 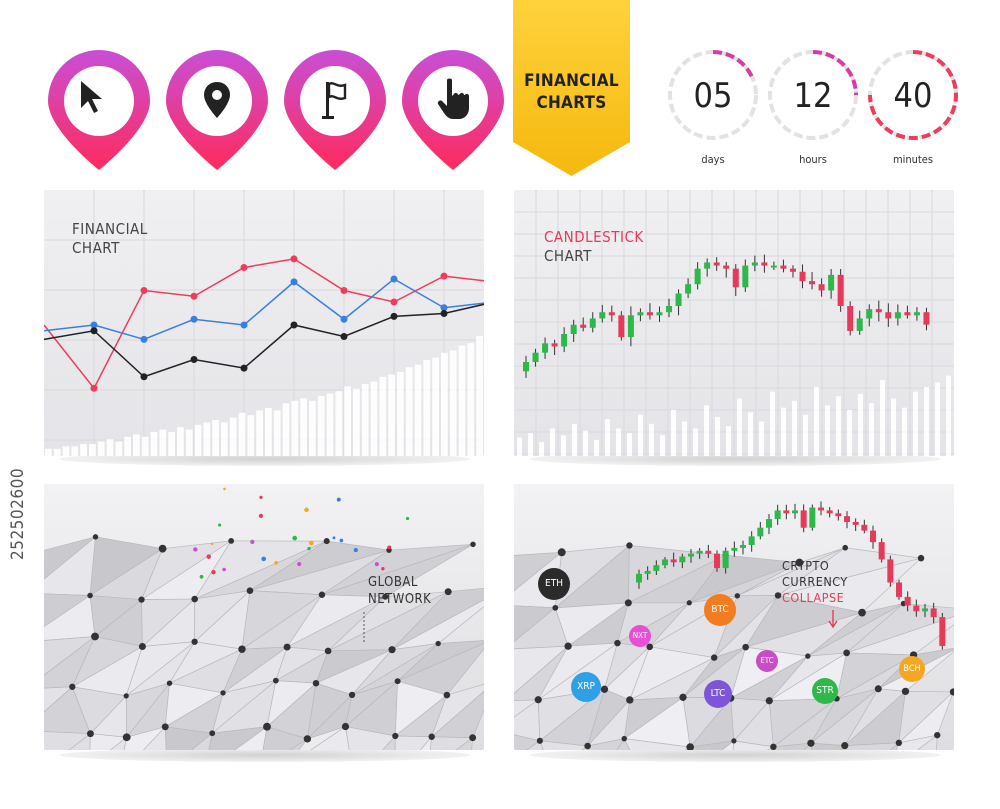 I want to click on location-pin-icon, so click(x=217, y=100).